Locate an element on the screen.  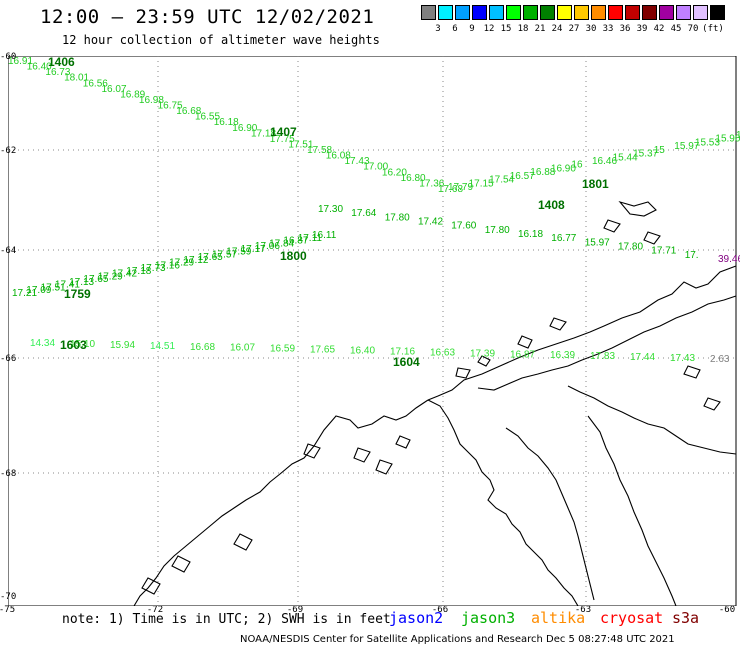
wave-height-label: 17.11 is located at coordinates (310, 238).